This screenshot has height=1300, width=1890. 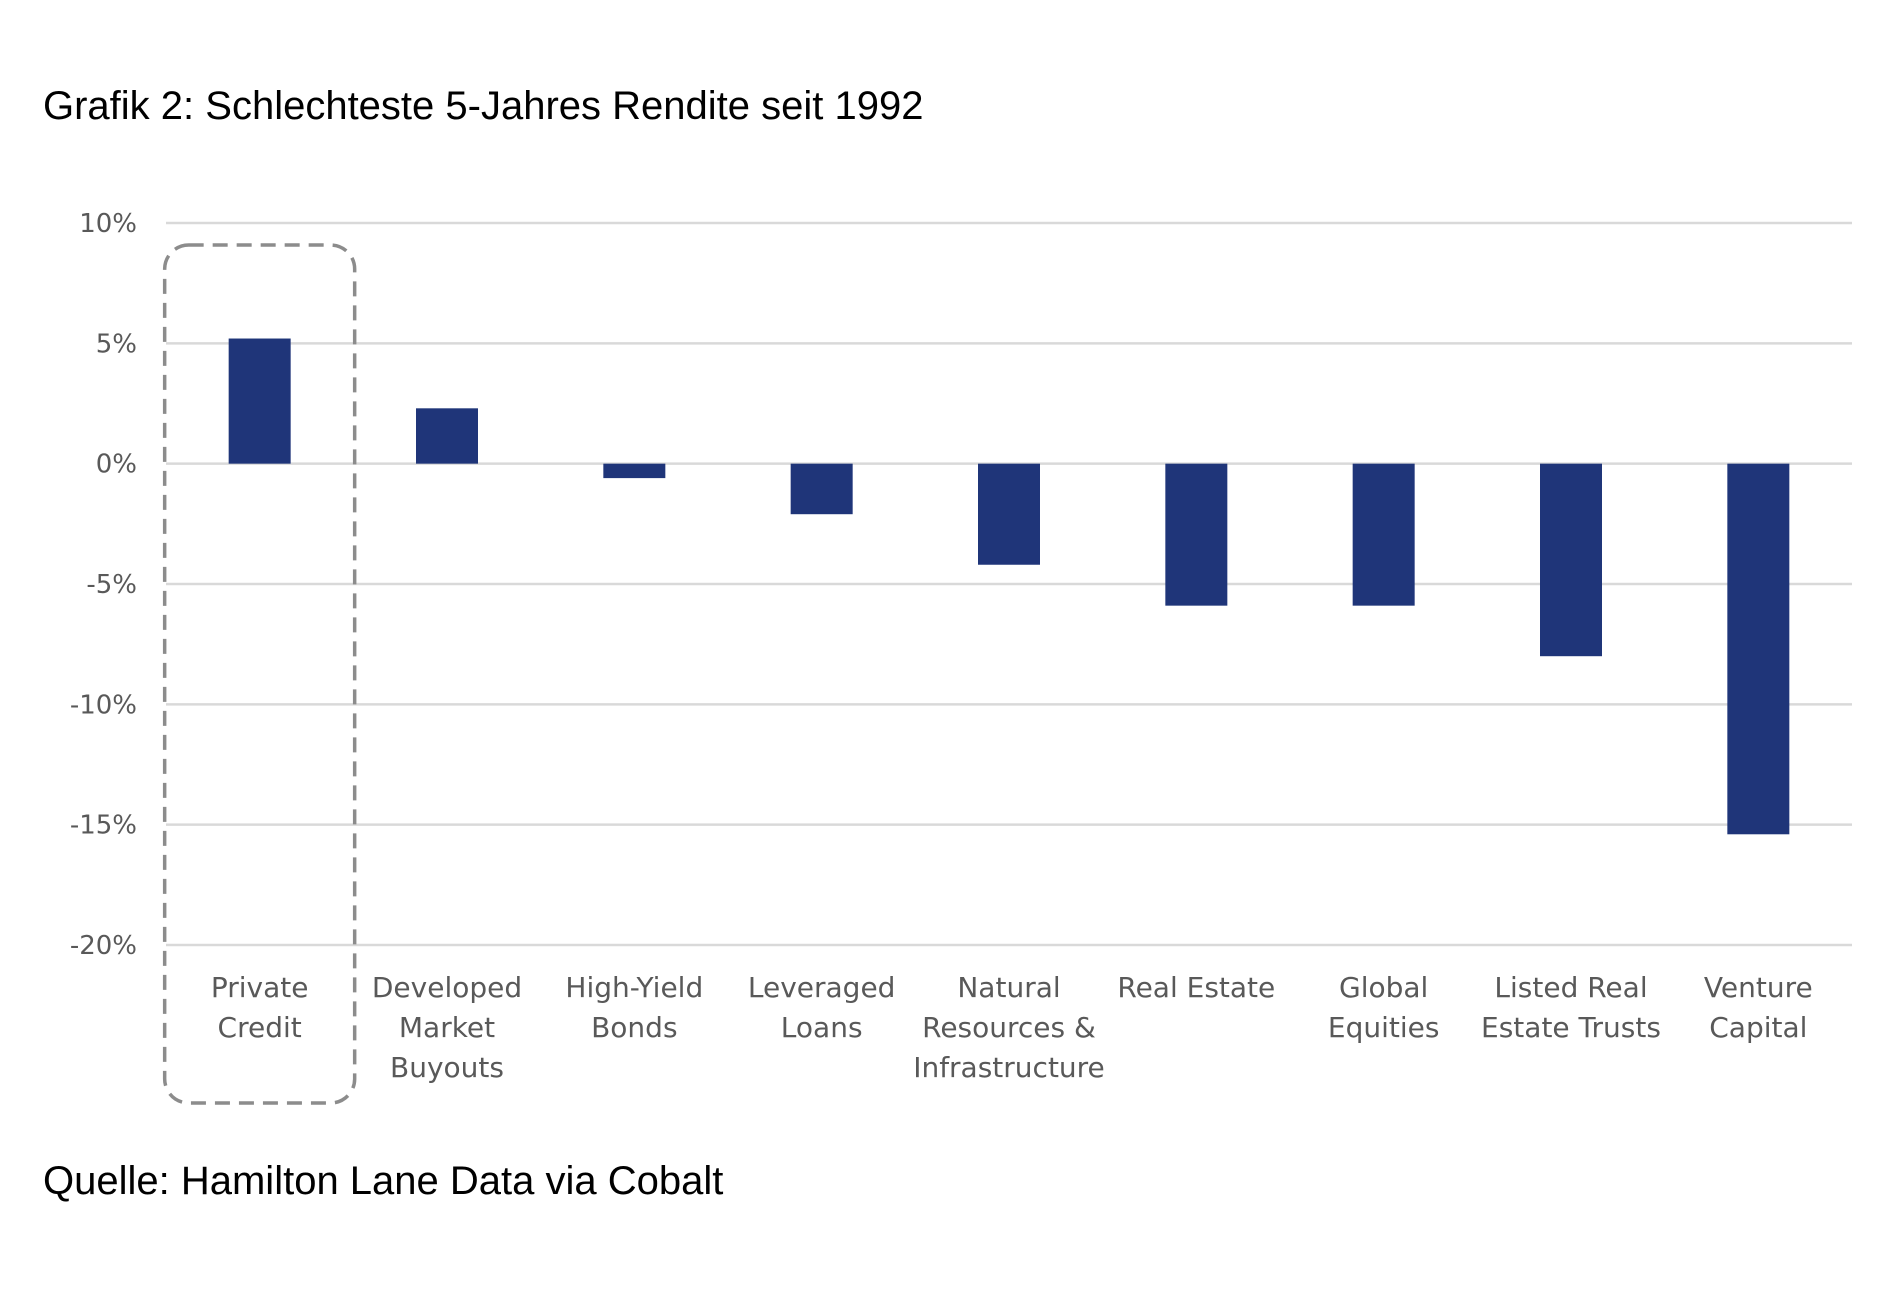 What do you see at coordinates (447, 987) in the screenshot?
I see `category-label: Developed` at bounding box center [447, 987].